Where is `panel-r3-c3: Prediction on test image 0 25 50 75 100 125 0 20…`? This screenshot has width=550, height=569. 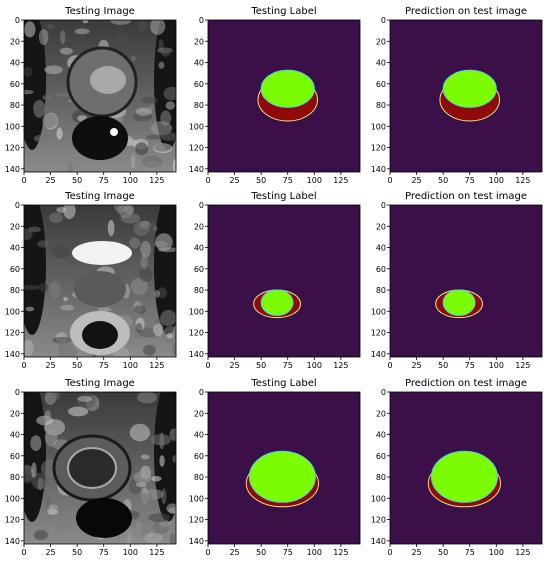 panel-r3-c3: Prediction on test image 0 25 50 75 100 125 0 20… is located at coordinates (457, 467).